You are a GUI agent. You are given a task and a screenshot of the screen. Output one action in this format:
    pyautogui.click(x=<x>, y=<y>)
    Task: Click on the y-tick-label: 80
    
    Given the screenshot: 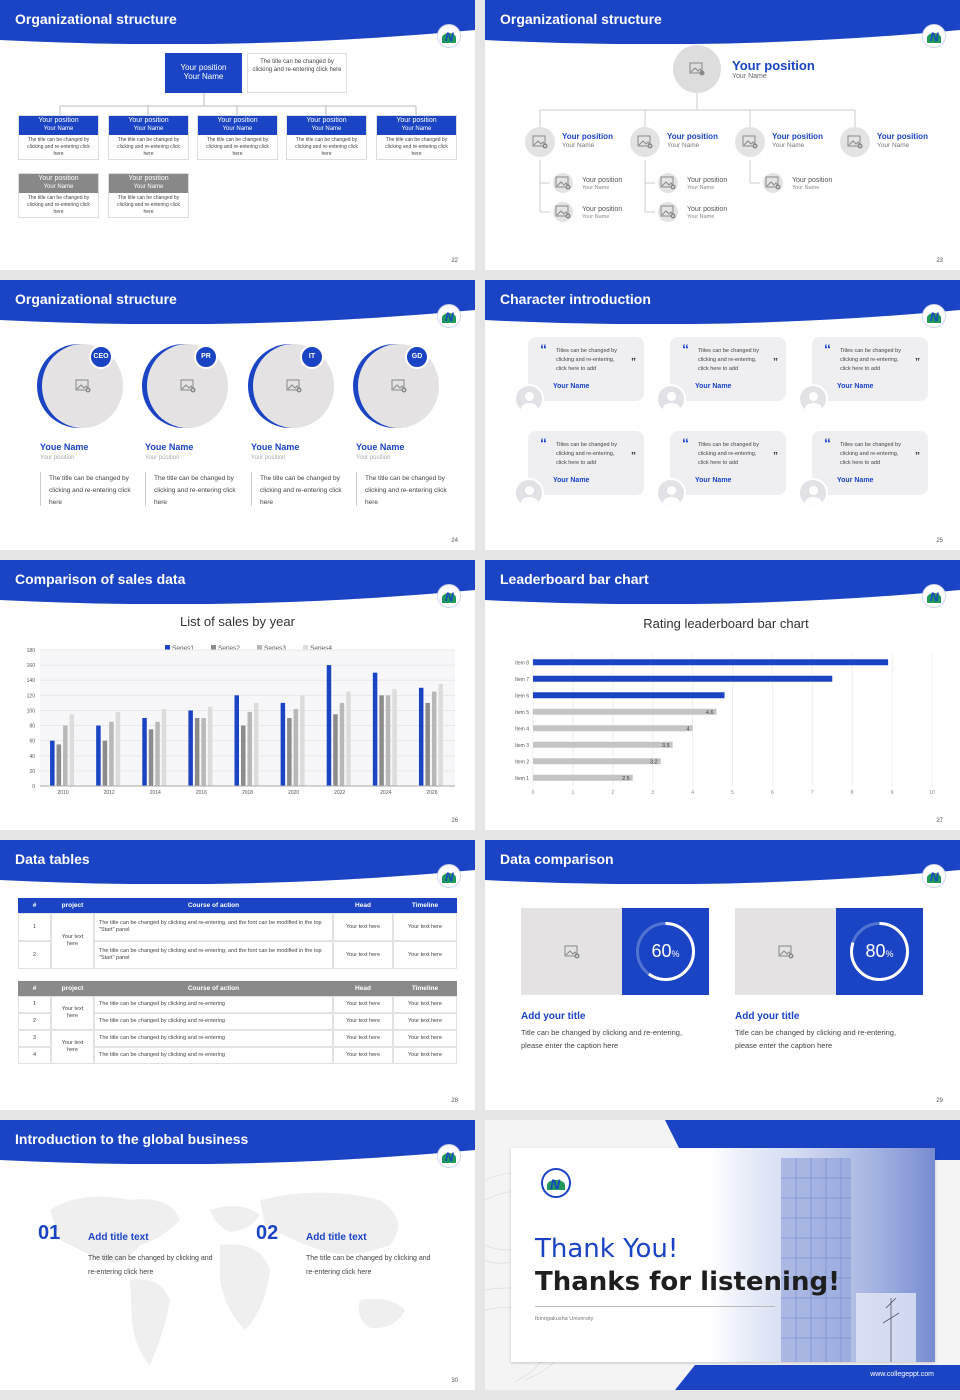 What is the action you would take?
    pyautogui.click(x=32, y=727)
    